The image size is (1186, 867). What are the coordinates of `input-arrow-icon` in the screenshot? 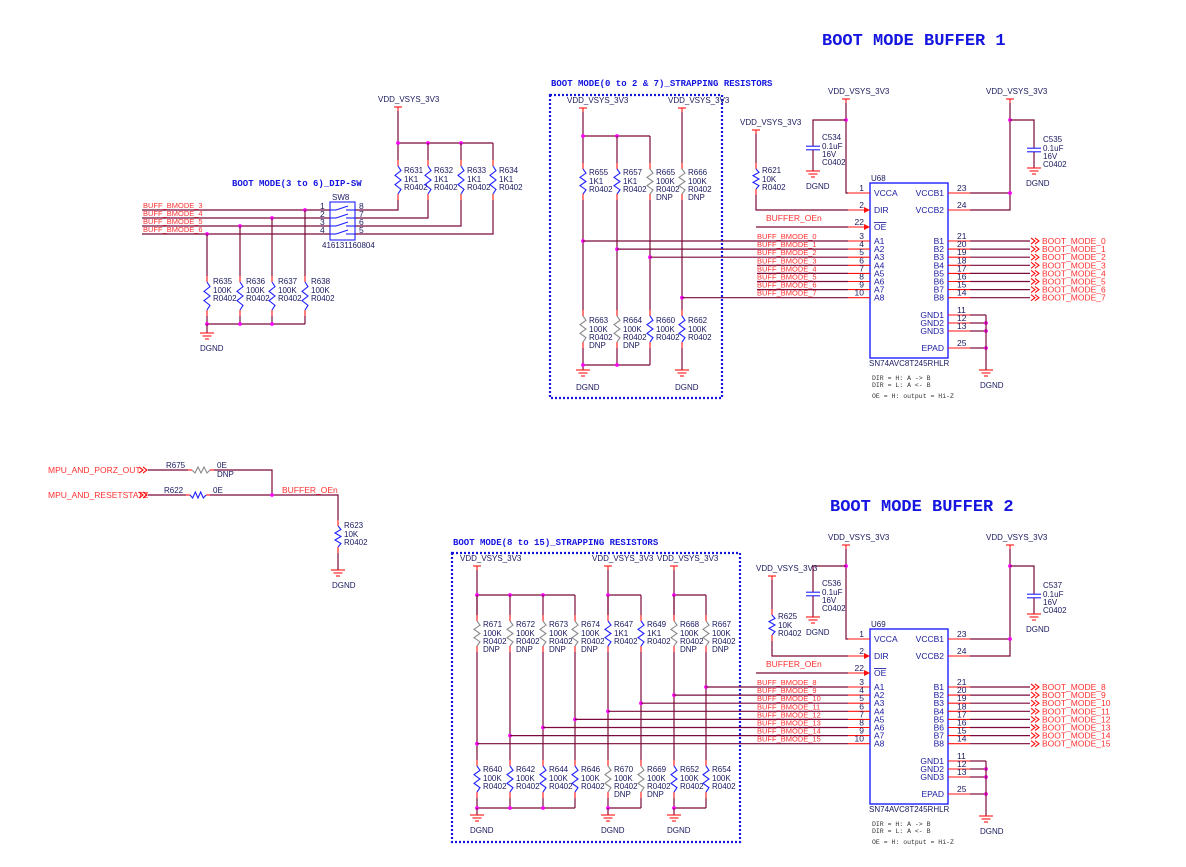 It's located at (867, 656).